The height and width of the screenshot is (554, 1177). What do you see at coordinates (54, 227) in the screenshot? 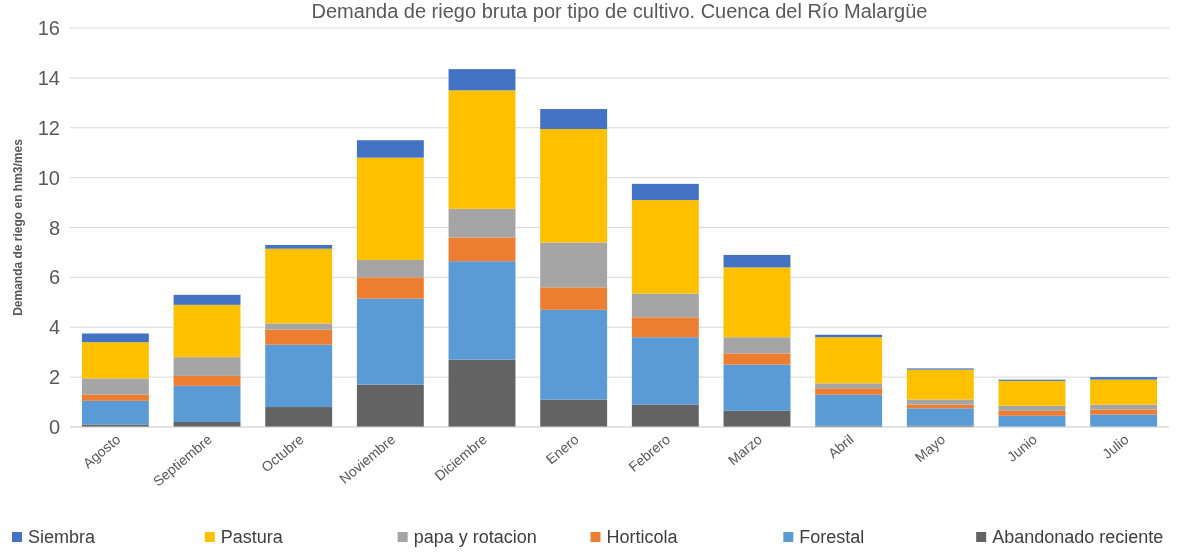
I see `y-tick-label: 8` at bounding box center [54, 227].